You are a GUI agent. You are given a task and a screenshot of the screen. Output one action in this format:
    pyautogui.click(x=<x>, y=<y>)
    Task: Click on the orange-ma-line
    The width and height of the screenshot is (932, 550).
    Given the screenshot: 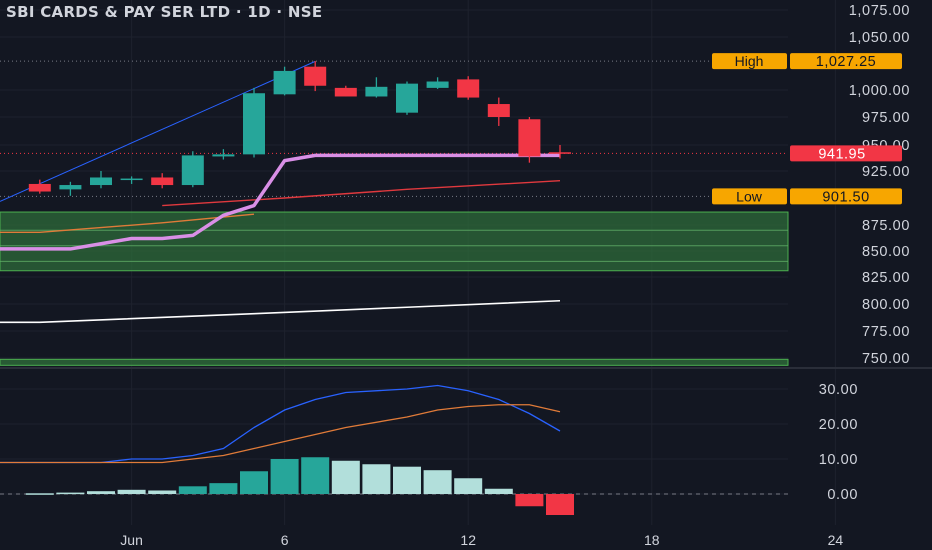 What is the action you would take?
    pyautogui.click(x=127, y=223)
    